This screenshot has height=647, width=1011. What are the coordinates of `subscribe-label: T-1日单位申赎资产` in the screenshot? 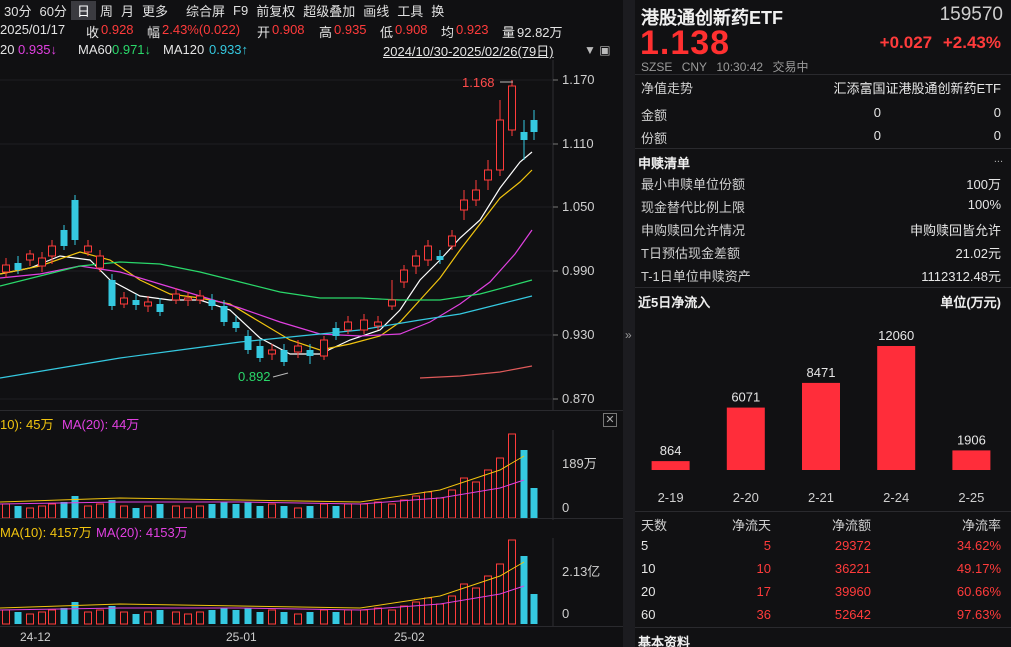 It's located at (696, 276).